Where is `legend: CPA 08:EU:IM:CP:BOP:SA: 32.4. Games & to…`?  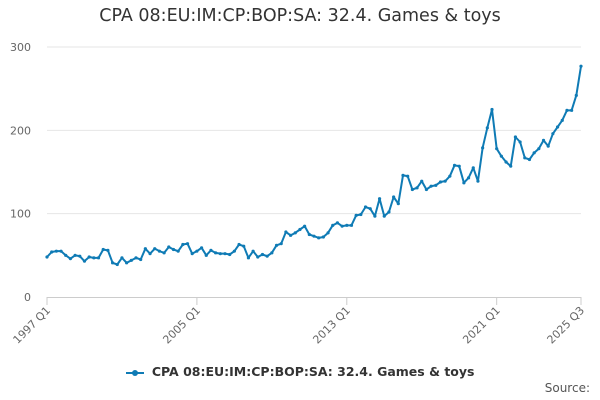 legend: CPA 08:EU:IM:CP:BOP:SA: 32.4. Games & to… is located at coordinates (300, 371).